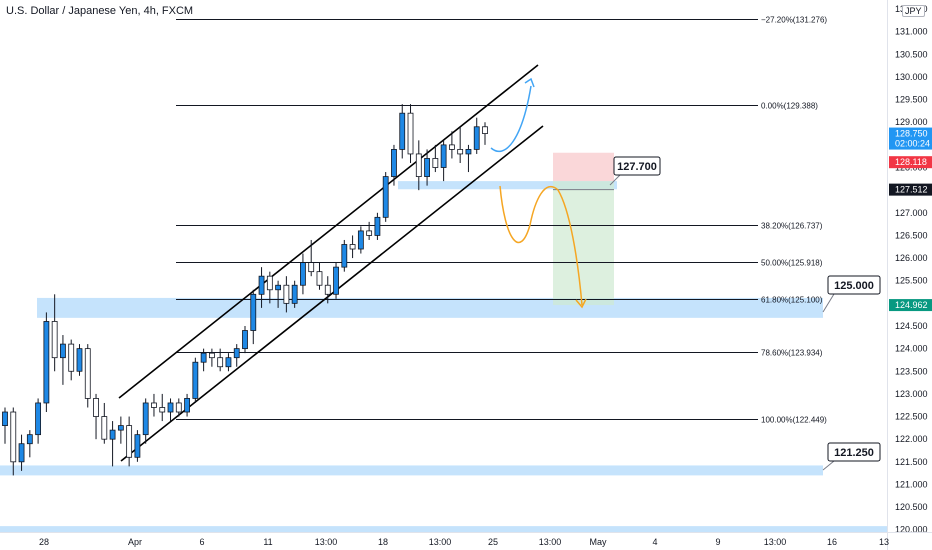 This screenshot has height=550, width=932. Describe the element at coordinates (911, 439) in the screenshot. I see `price-tick-4: 122.000` at that location.